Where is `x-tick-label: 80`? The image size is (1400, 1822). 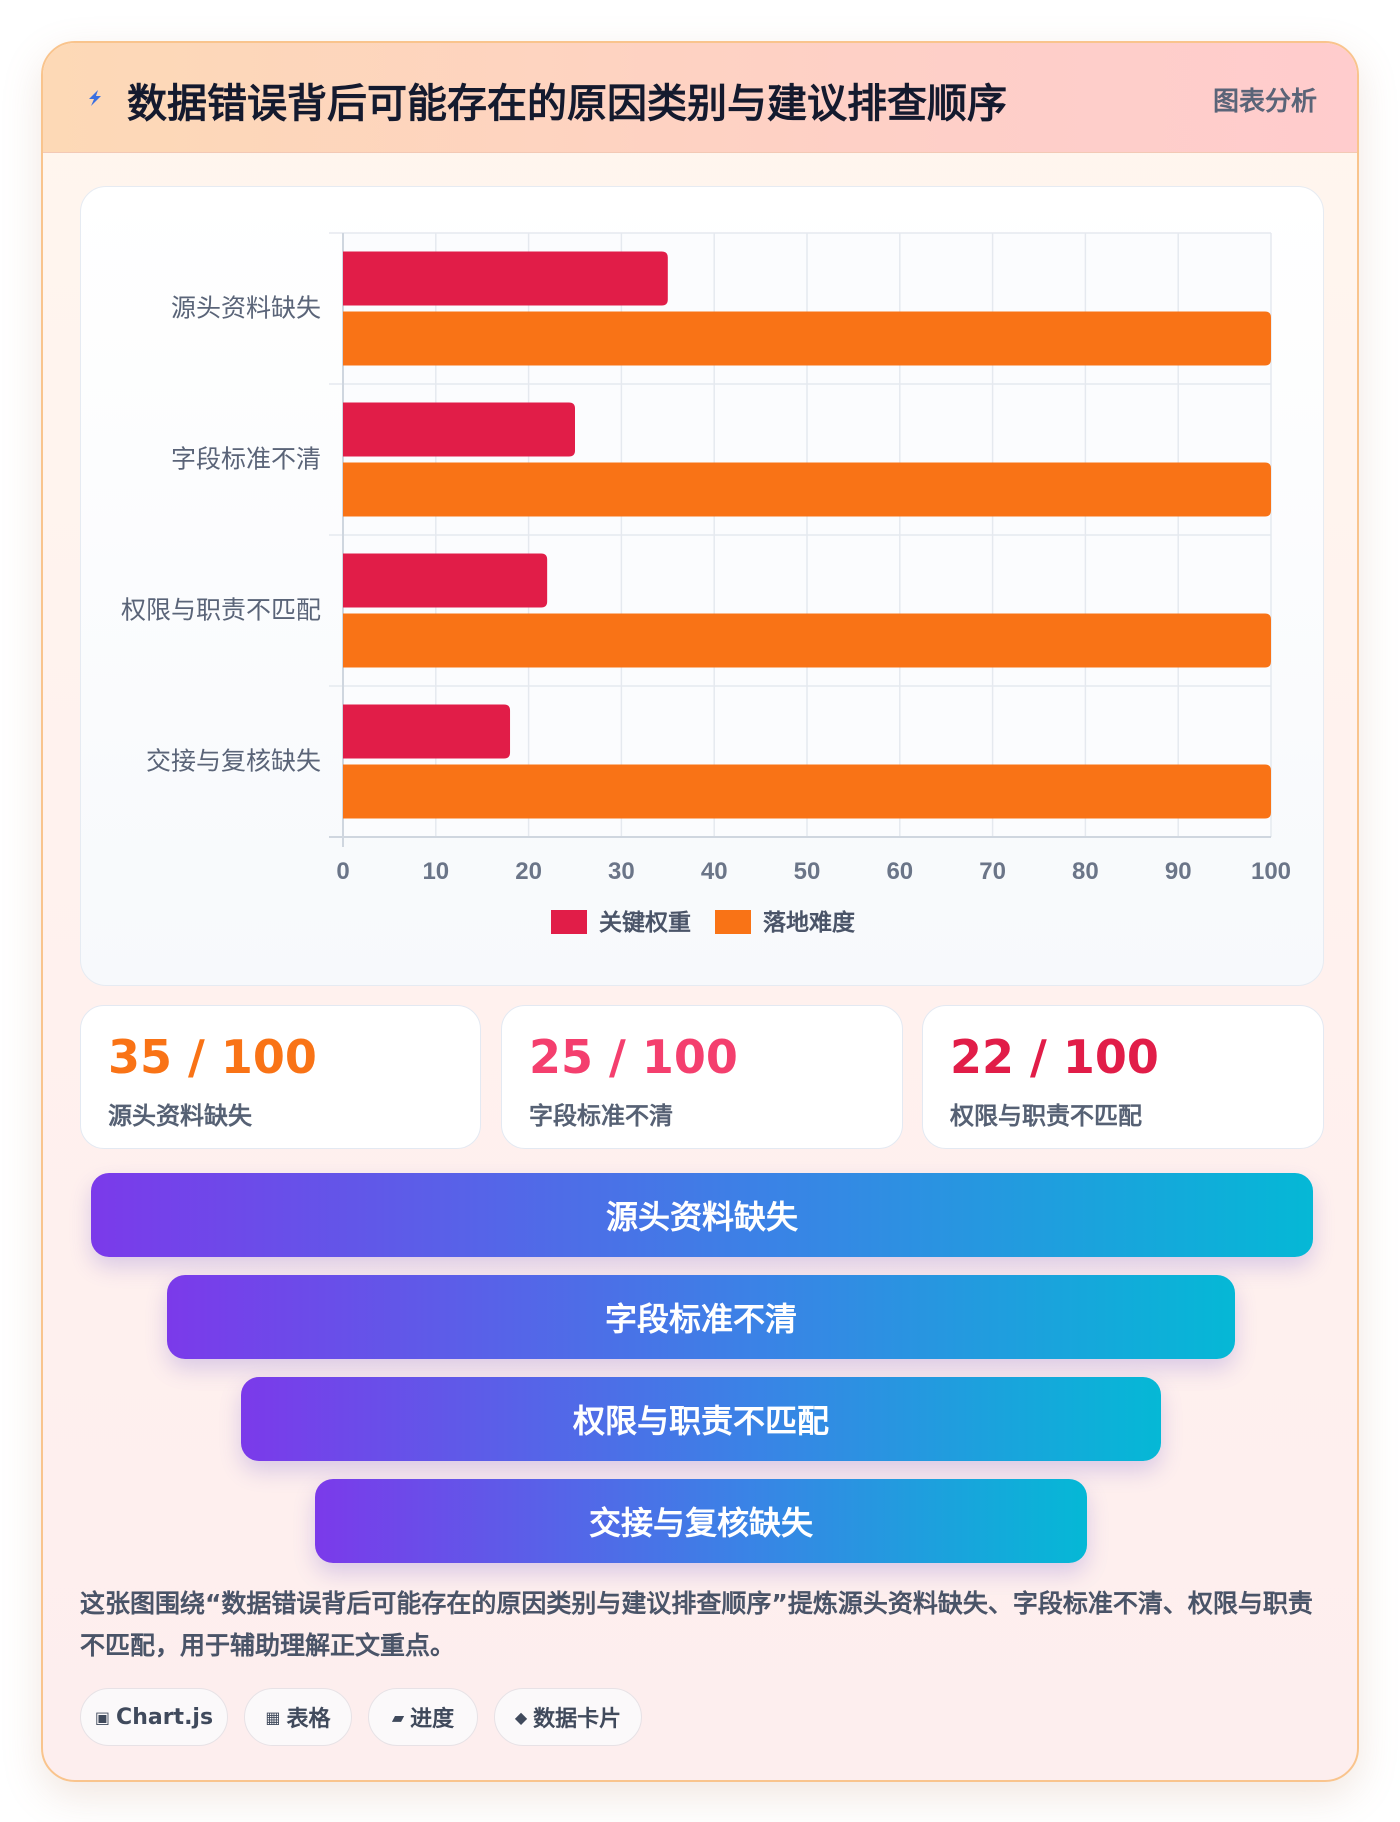 x-tick-label: 80 is located at coordinates (1085, 871).